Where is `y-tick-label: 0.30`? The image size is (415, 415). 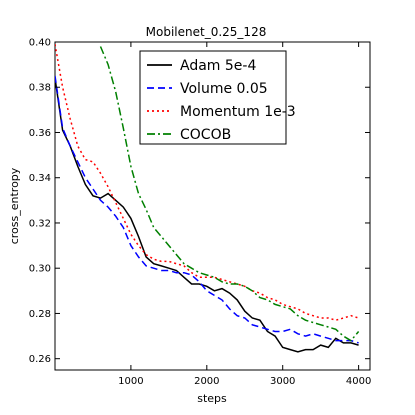
y-tick-label: 0.30 is located at coordinates (40, 269).